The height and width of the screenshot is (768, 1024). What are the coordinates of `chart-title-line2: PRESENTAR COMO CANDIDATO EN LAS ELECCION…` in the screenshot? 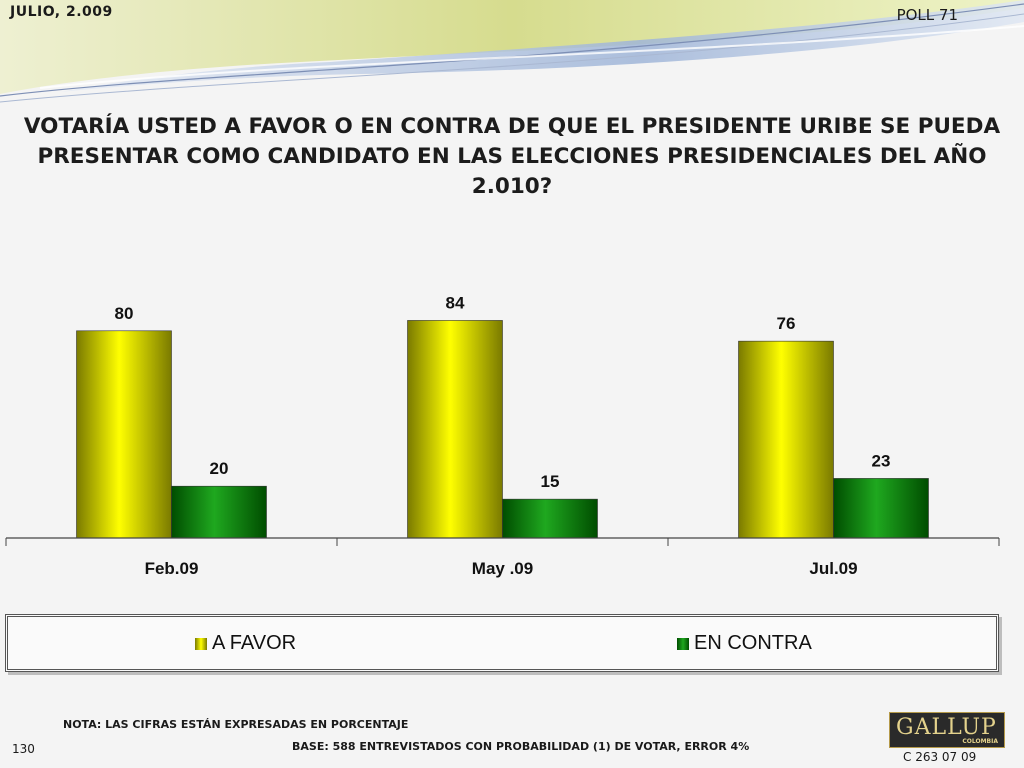 It's located at (512, 171).